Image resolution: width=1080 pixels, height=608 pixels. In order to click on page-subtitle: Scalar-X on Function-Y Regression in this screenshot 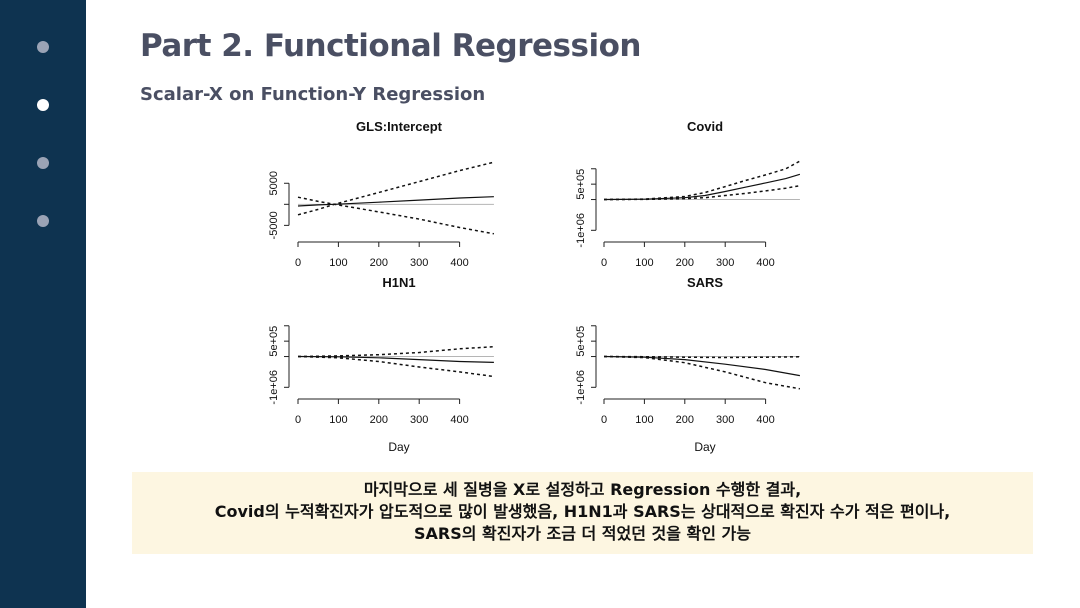, I will do `click(313, 94)`.